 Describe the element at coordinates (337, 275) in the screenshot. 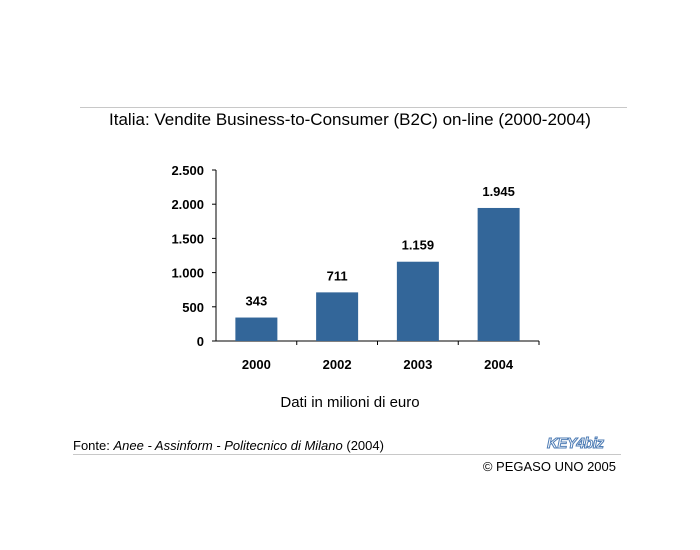

I see `bar-value-label: 711` at that location.